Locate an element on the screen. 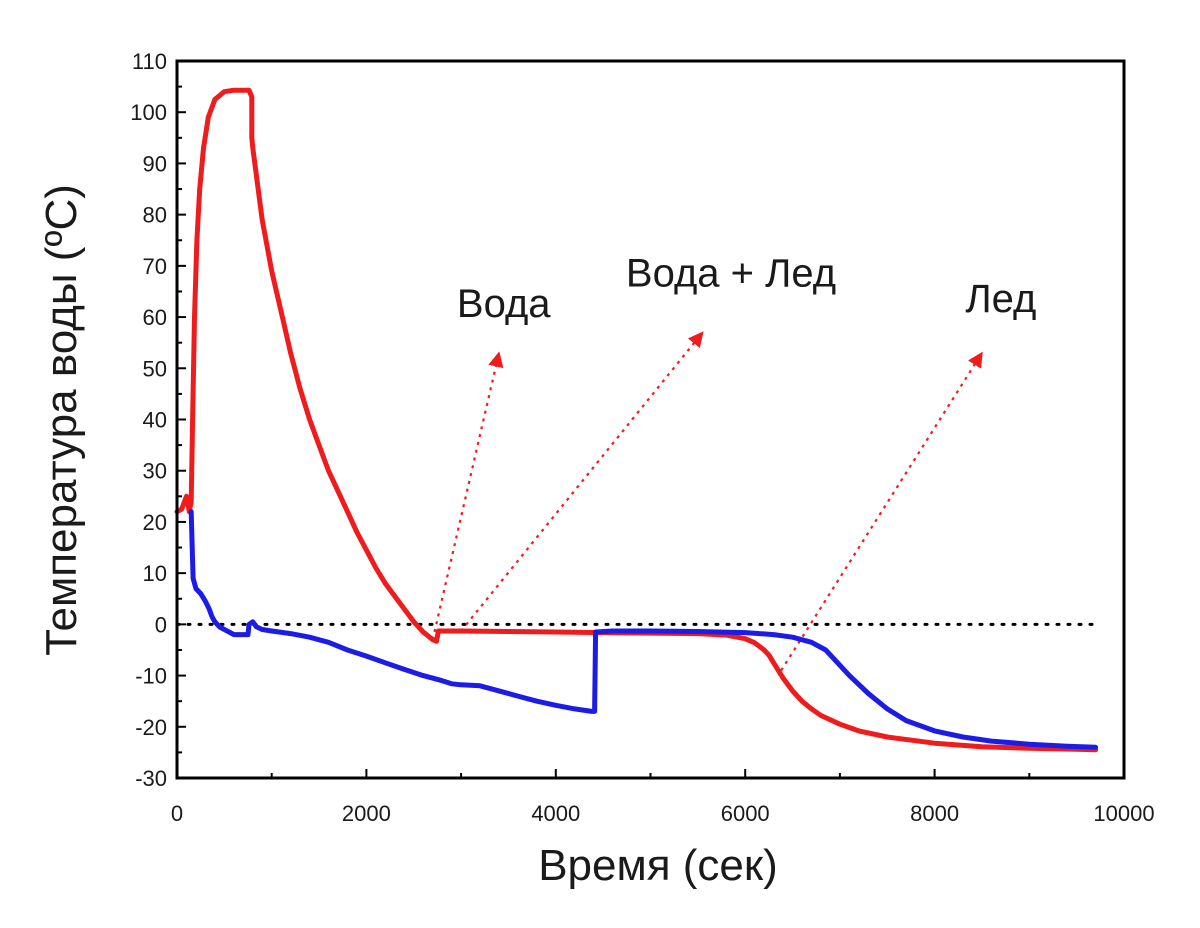 The height and width of the screenshot is (928, 1200). annotation-label-2: Вода + Лед is located at coordinates (731, 273).